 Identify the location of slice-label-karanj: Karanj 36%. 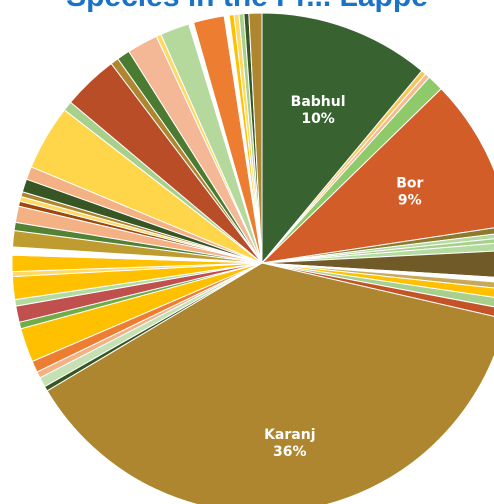
(289, 443).